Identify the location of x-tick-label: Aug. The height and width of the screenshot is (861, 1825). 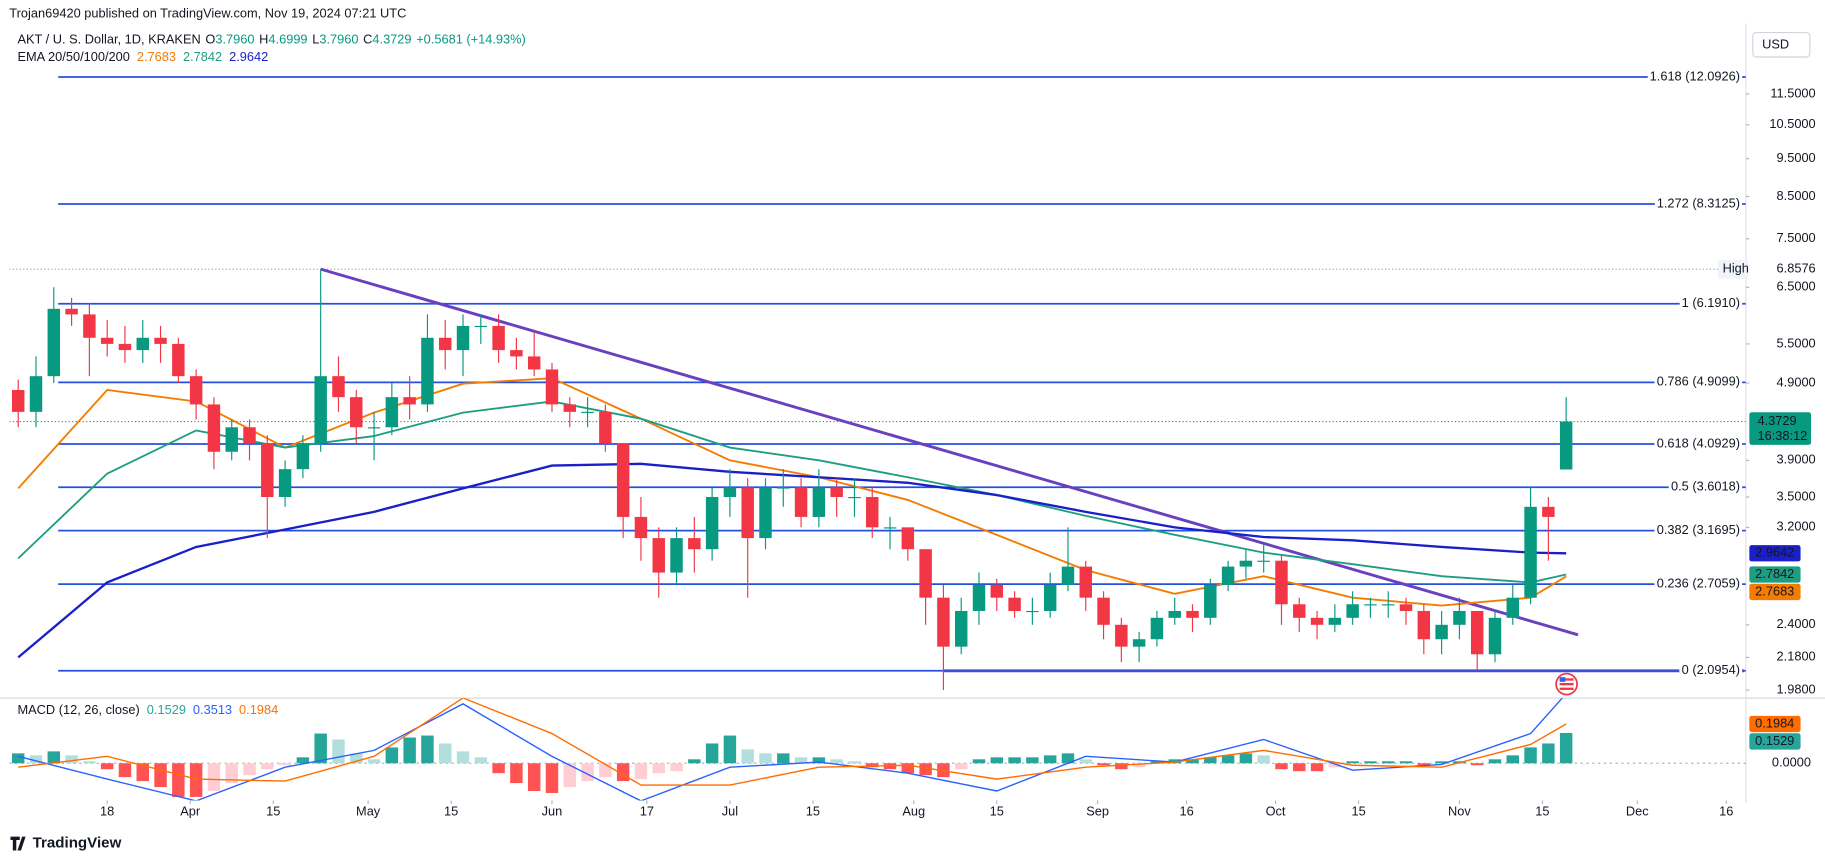
(913, 811).